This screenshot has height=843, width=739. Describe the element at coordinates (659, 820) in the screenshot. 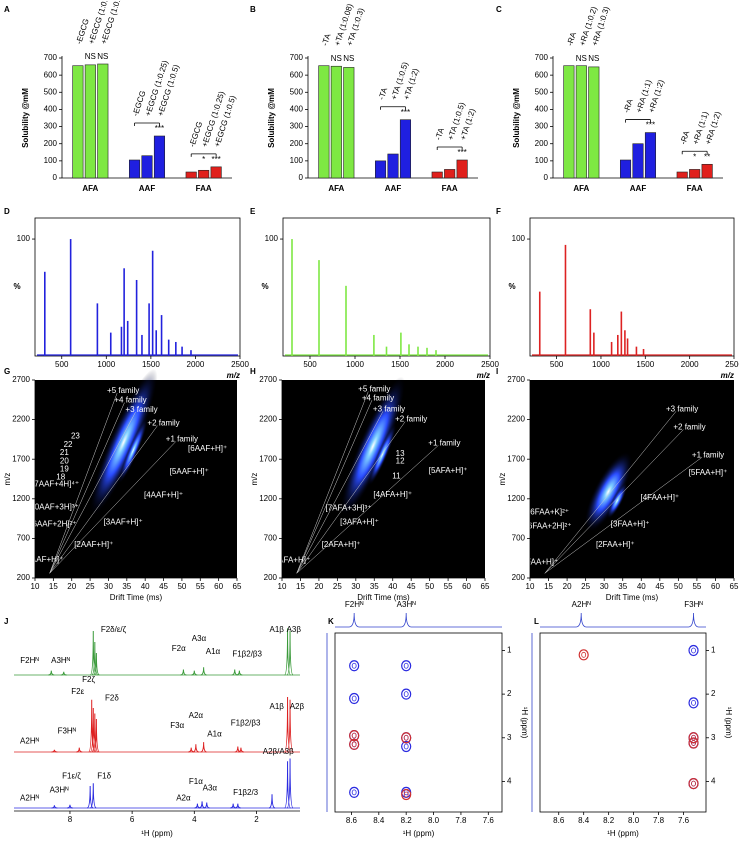

I see `x-tick-label: 7.8` at that location.